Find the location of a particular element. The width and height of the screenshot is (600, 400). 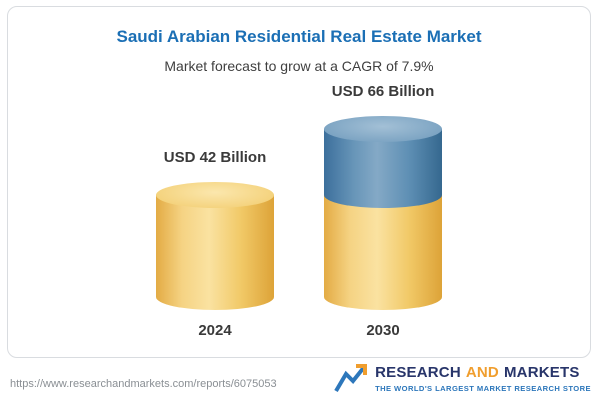

cylinder-2024-base-segment is located at coordinates (215, 245).